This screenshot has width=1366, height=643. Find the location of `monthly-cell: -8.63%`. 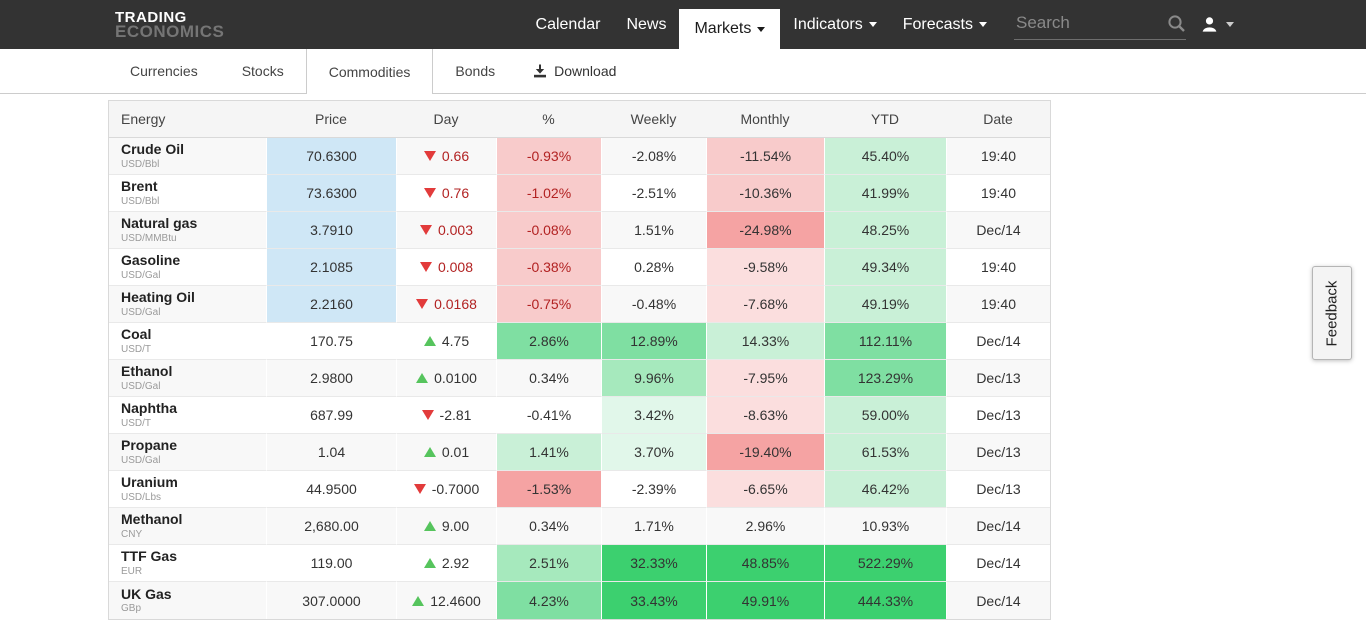

monthly-cell: -8.63% is located at coordinates (765, 415).